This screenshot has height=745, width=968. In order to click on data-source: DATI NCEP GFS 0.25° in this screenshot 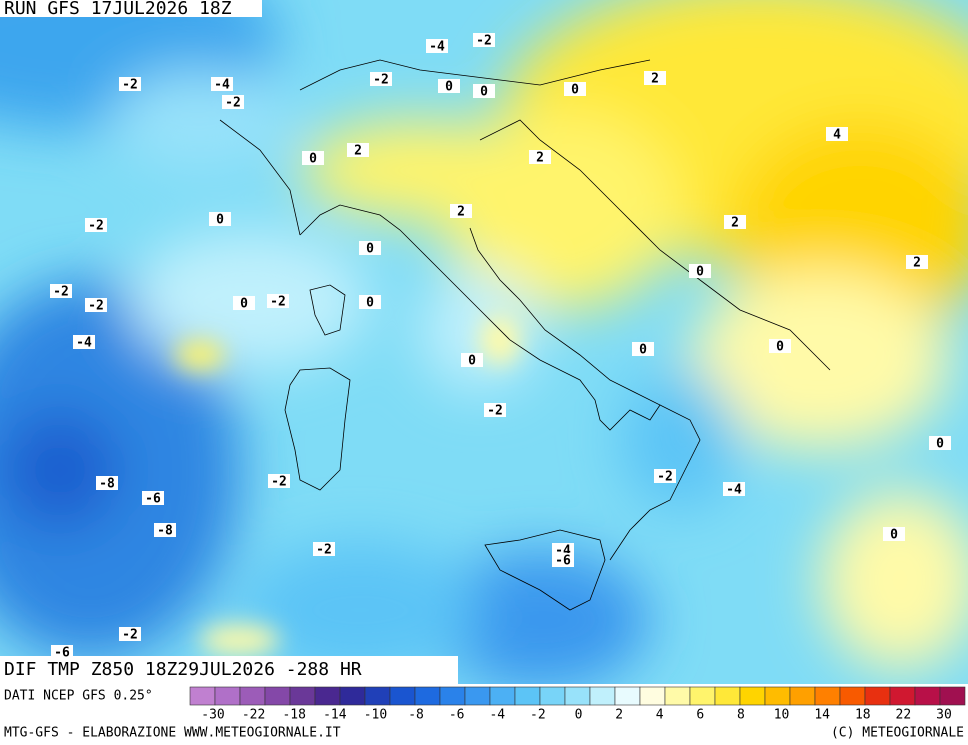, I will do `click(78, 696)`.